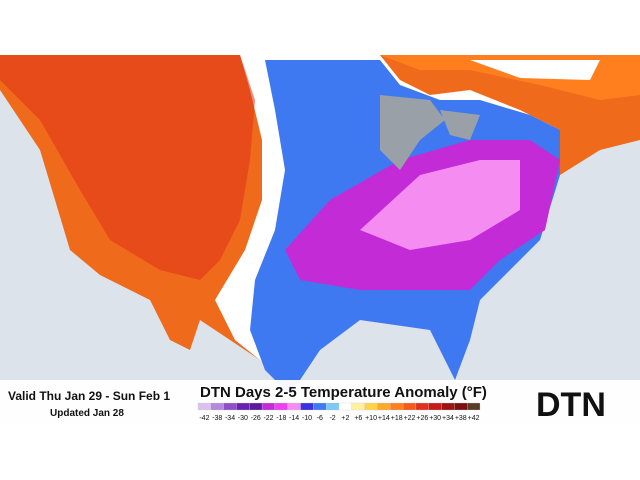  What do you see at coordinates (571, 405) in the screenshot?
I see `logo: DTN` at bounding box center [571, 405].